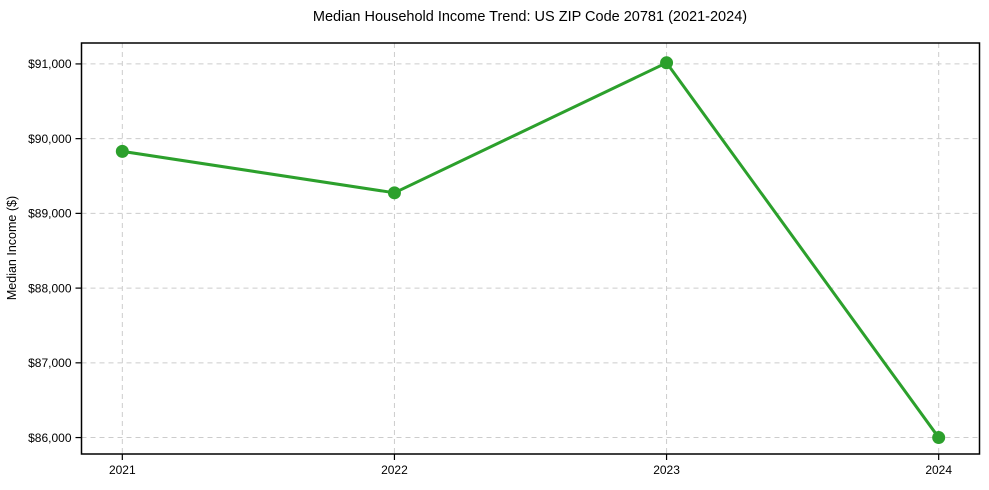  What do you see at coordinates (939, 438) in the screenshot?
I see `data-point-2024` at bounding box center [939, 438].